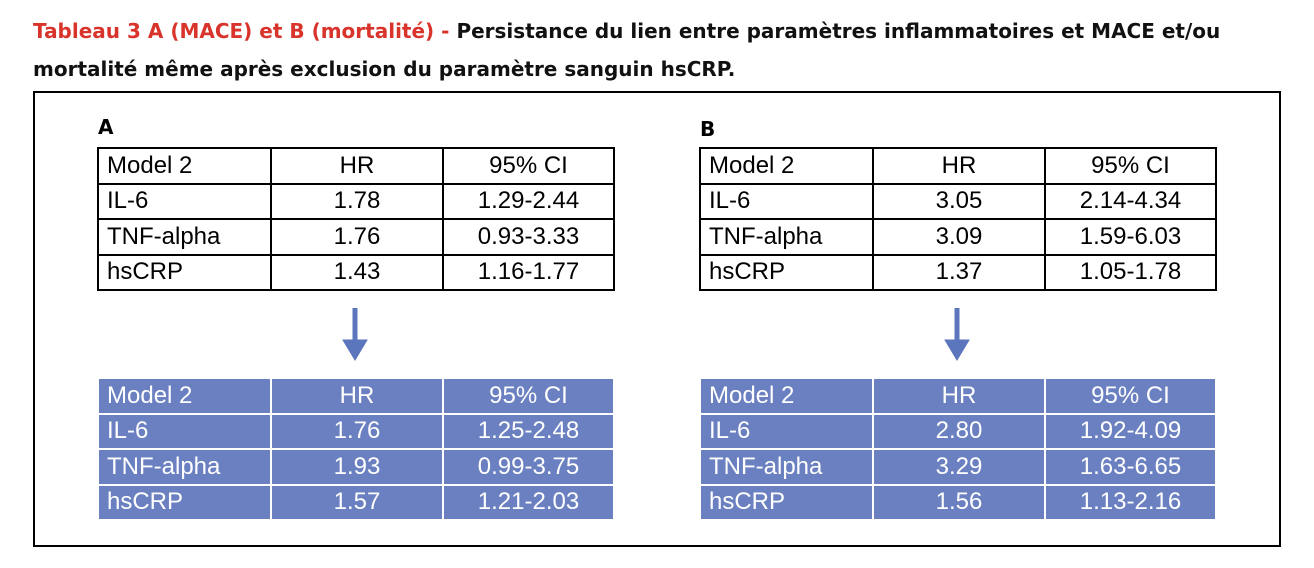 This screenshot has width=1314, height=568. I want to click on row: hsCRP 1.56 1.13-2.16, so click(958, 502).